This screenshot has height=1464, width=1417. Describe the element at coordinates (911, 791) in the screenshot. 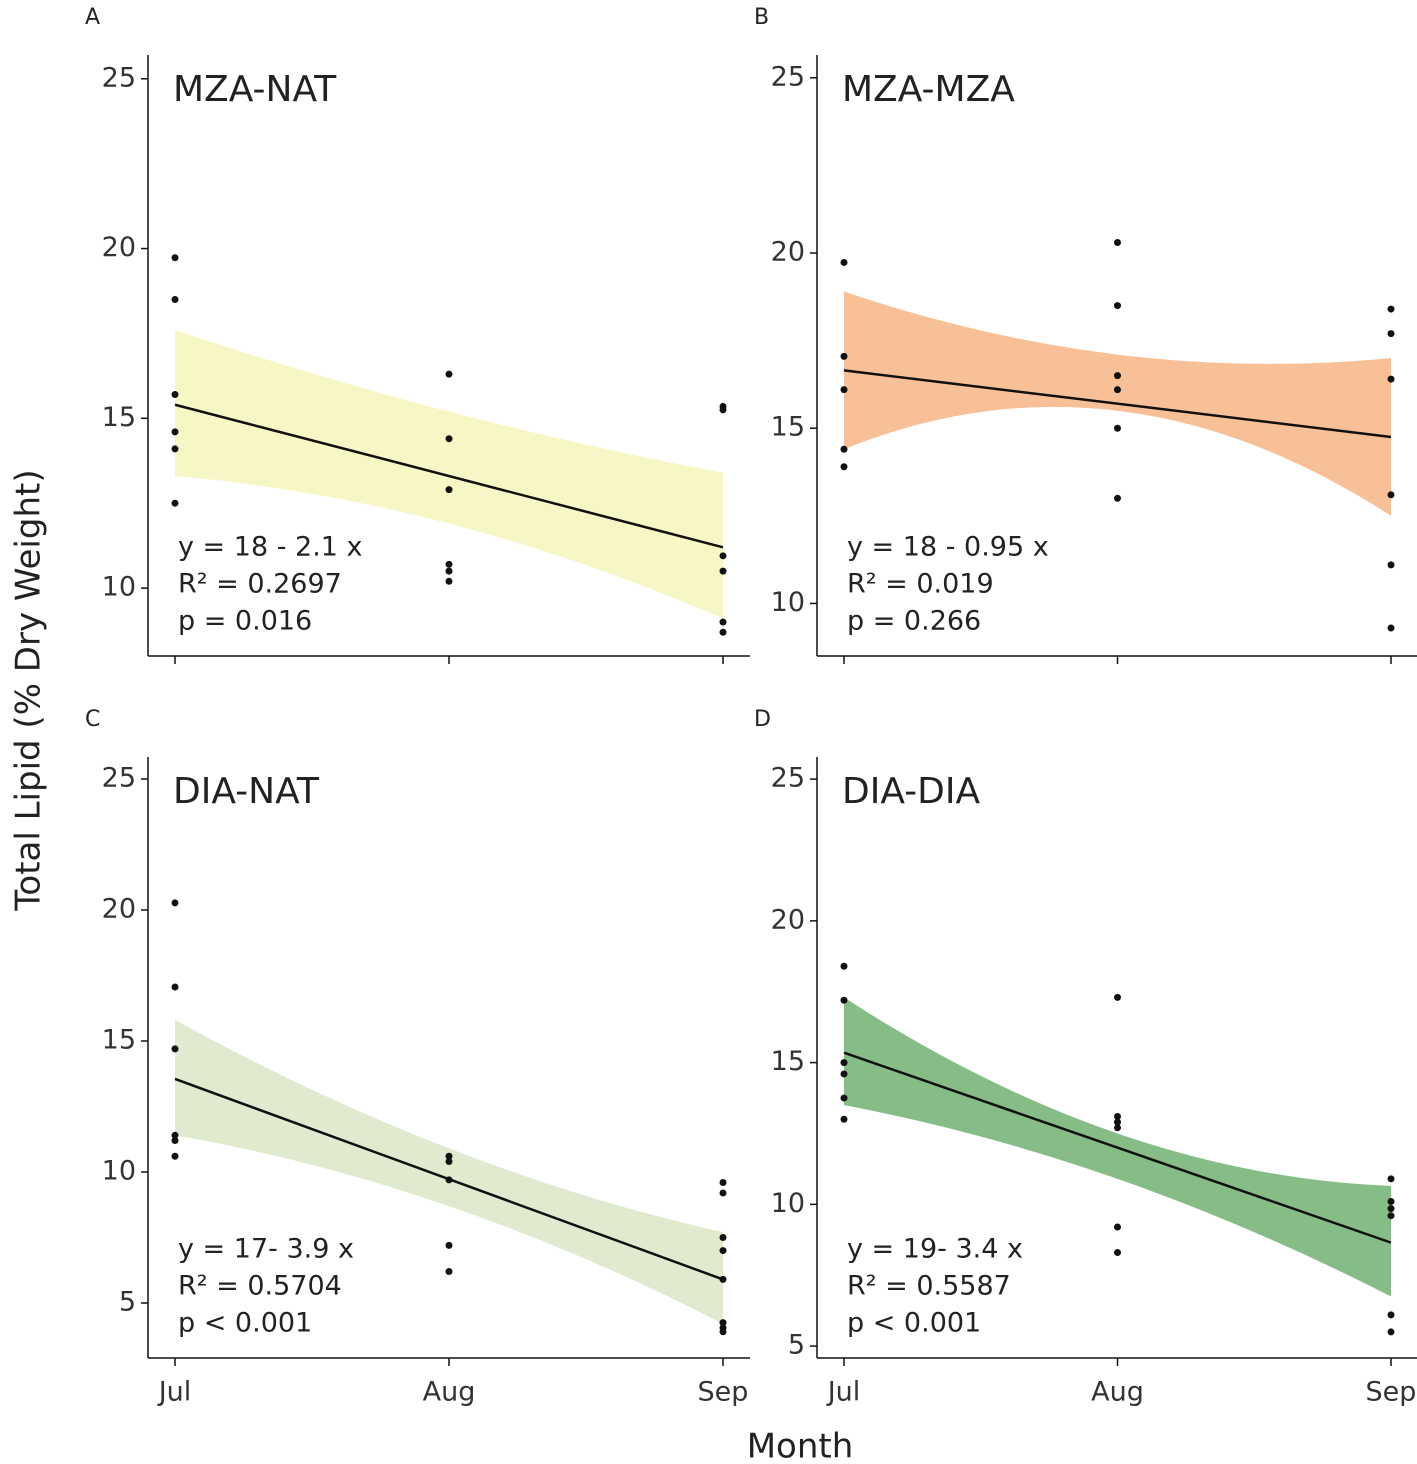

I see `panel-title: DIA-DIA` at that location.